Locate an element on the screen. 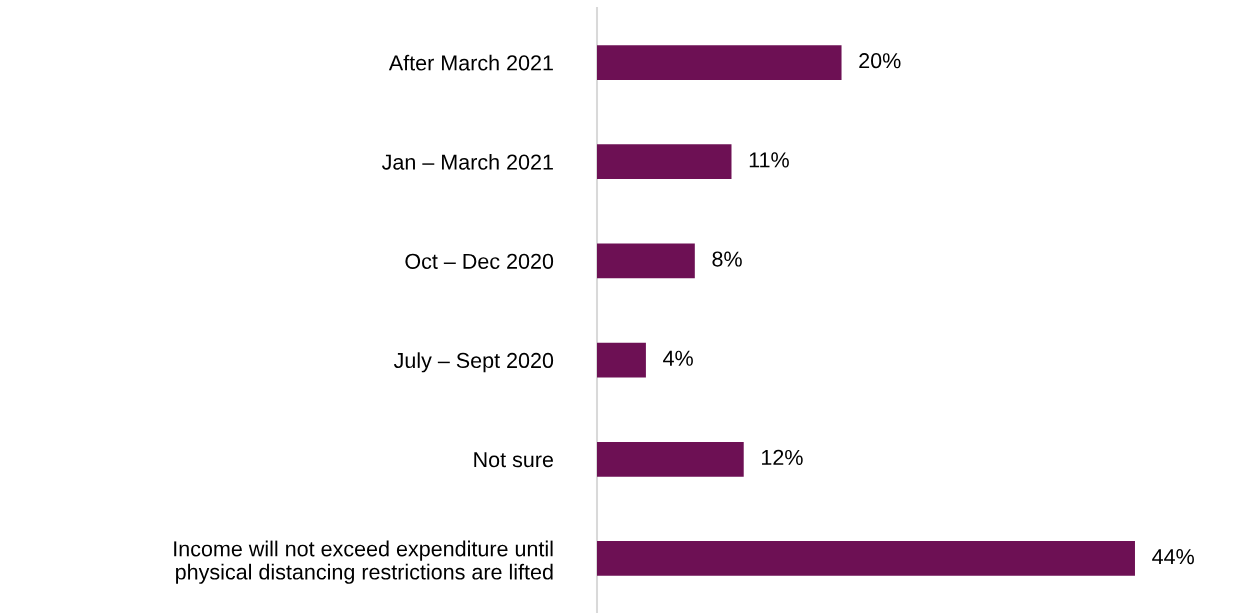 The height and width of the screenshot is (613, 1238). data-label: 8% is located at coordinates (727, 259).